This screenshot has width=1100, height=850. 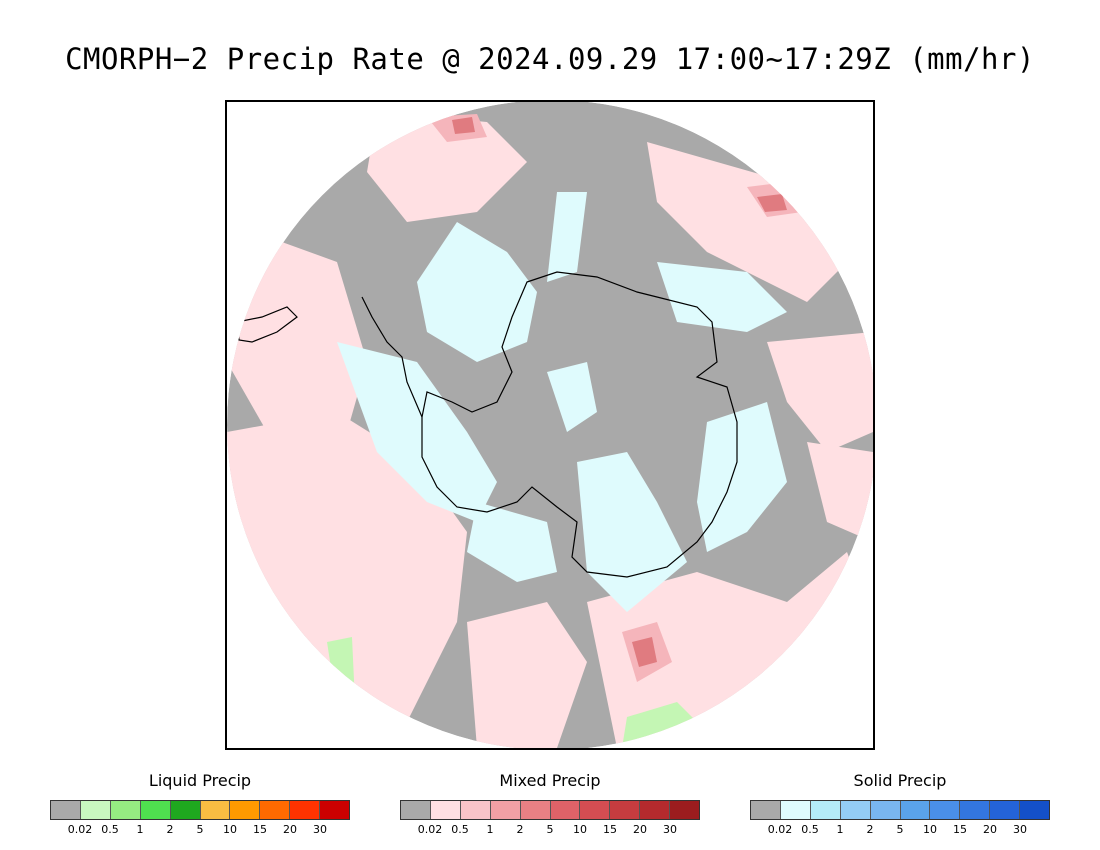 I want to click on antarctica-coastline, so click(x=579, y=424).